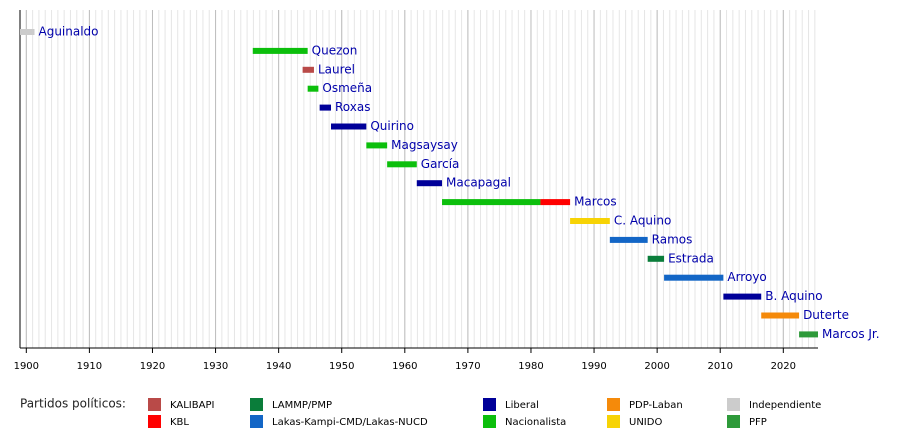  What do you see at coordinates (336, 69) in the screenshot?
I see `president-label: Laurel` at bounding box center [336, 69].